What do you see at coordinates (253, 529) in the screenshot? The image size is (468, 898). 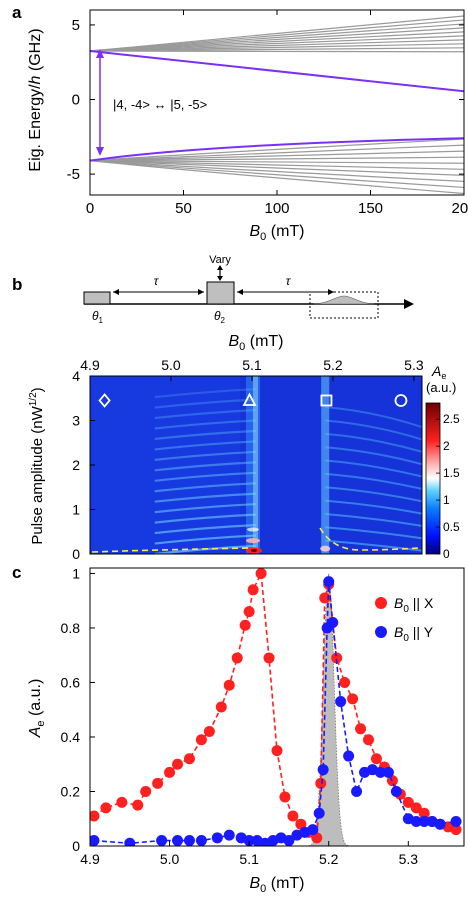 I see `hotspot-a3` at bounding box center [253, 529].